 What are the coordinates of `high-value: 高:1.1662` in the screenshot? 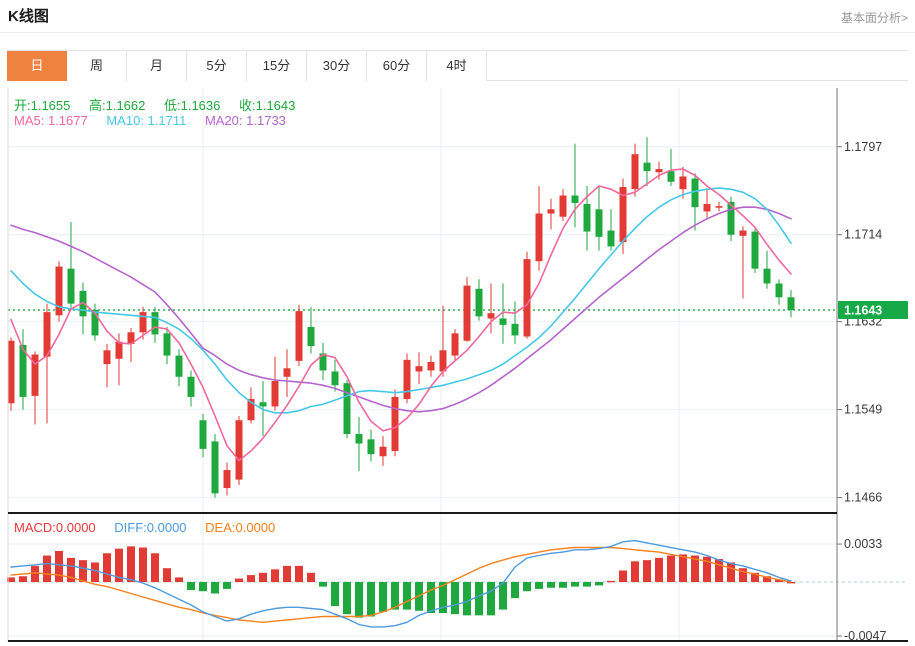 It's located at (117, 105).